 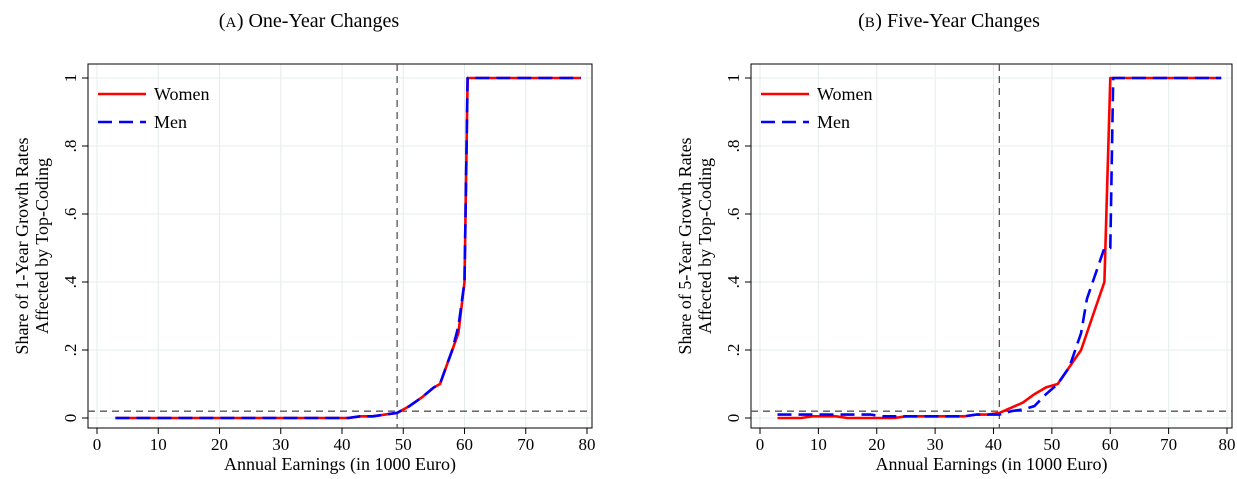 I want to click on panel-title: (A) One-Year Changes, so click(x=309, y=21).